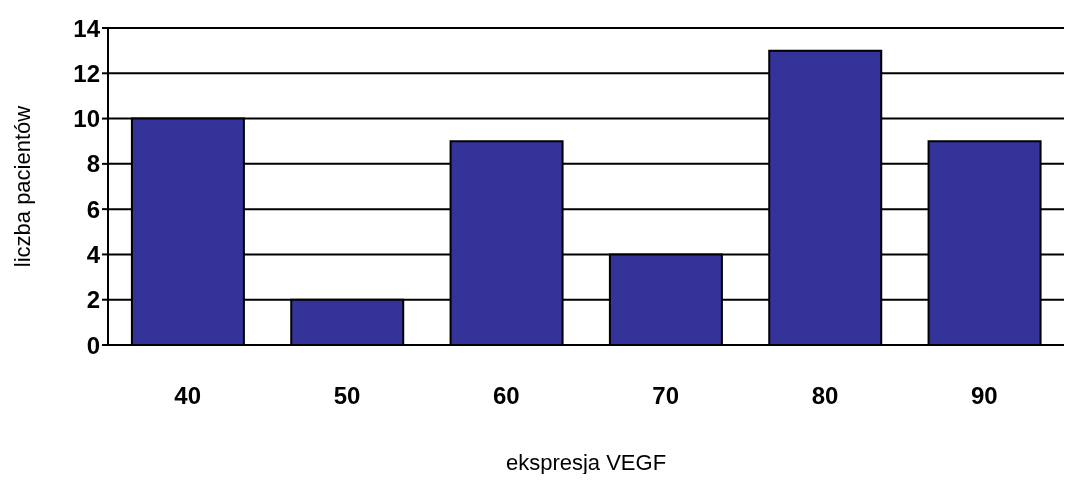 The image size is (1082, 482). What do you see at coordinates (347, 396) in the screenshot?
I see `x-tick-label: 50` at bounding box center [347, 396].